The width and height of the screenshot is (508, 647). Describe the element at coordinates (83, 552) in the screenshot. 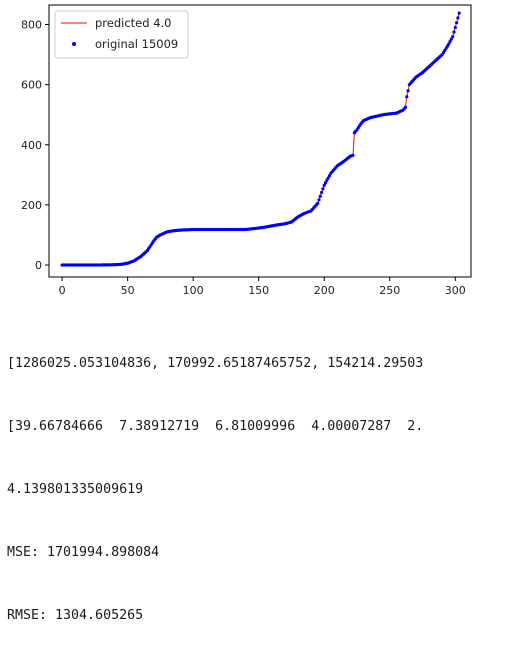

I see `output-line-4: MSE: 1701994.898084` at that location.